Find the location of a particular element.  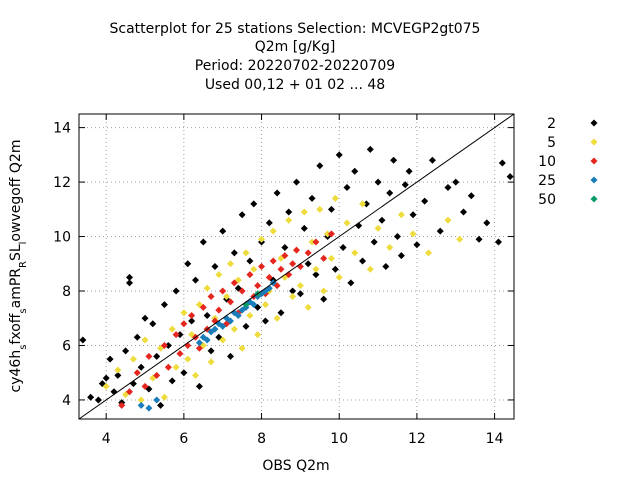

x-tick-label: 10 is located at coordinates (339, 439).